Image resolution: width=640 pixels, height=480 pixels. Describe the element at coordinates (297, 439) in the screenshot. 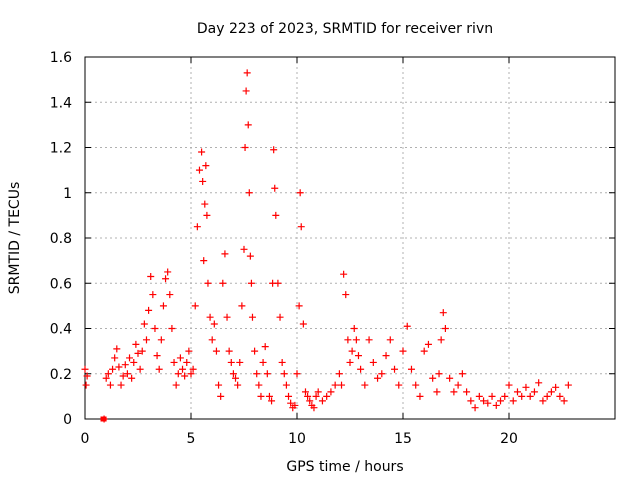

I see `x-tick-label: 10` at that location.